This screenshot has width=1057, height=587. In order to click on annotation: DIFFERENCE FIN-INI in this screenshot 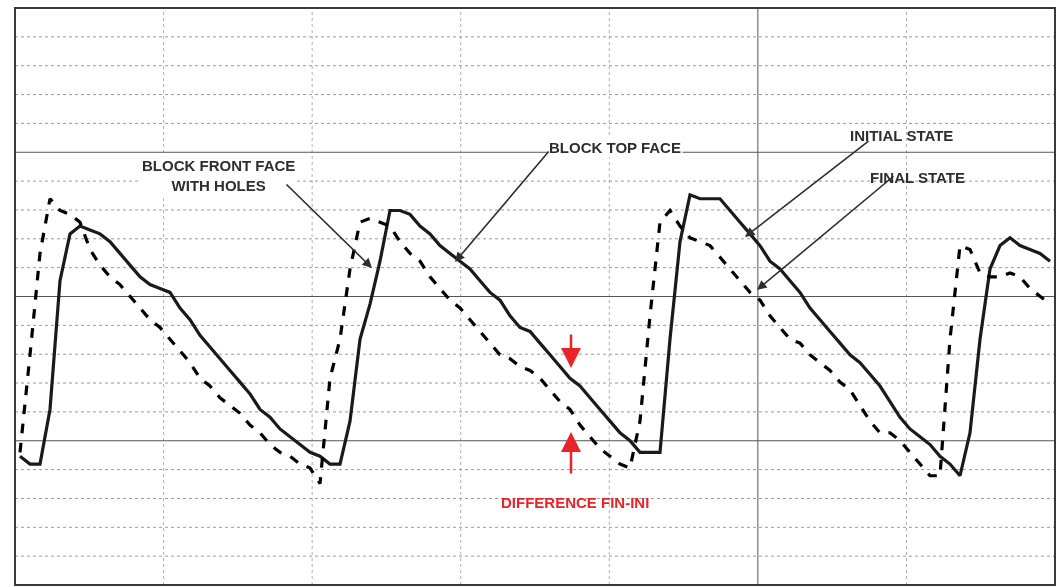, I will do `click(575, 502)`.